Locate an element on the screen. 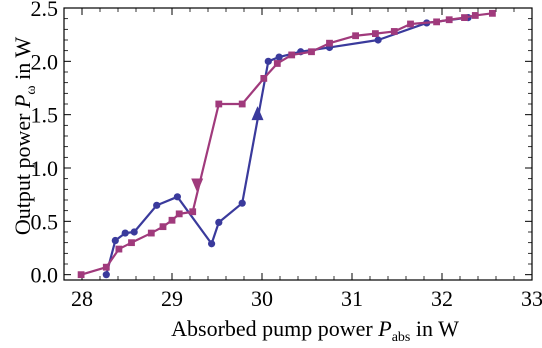  y-tick-label: 0.5 is located at coordinates (45, 221).